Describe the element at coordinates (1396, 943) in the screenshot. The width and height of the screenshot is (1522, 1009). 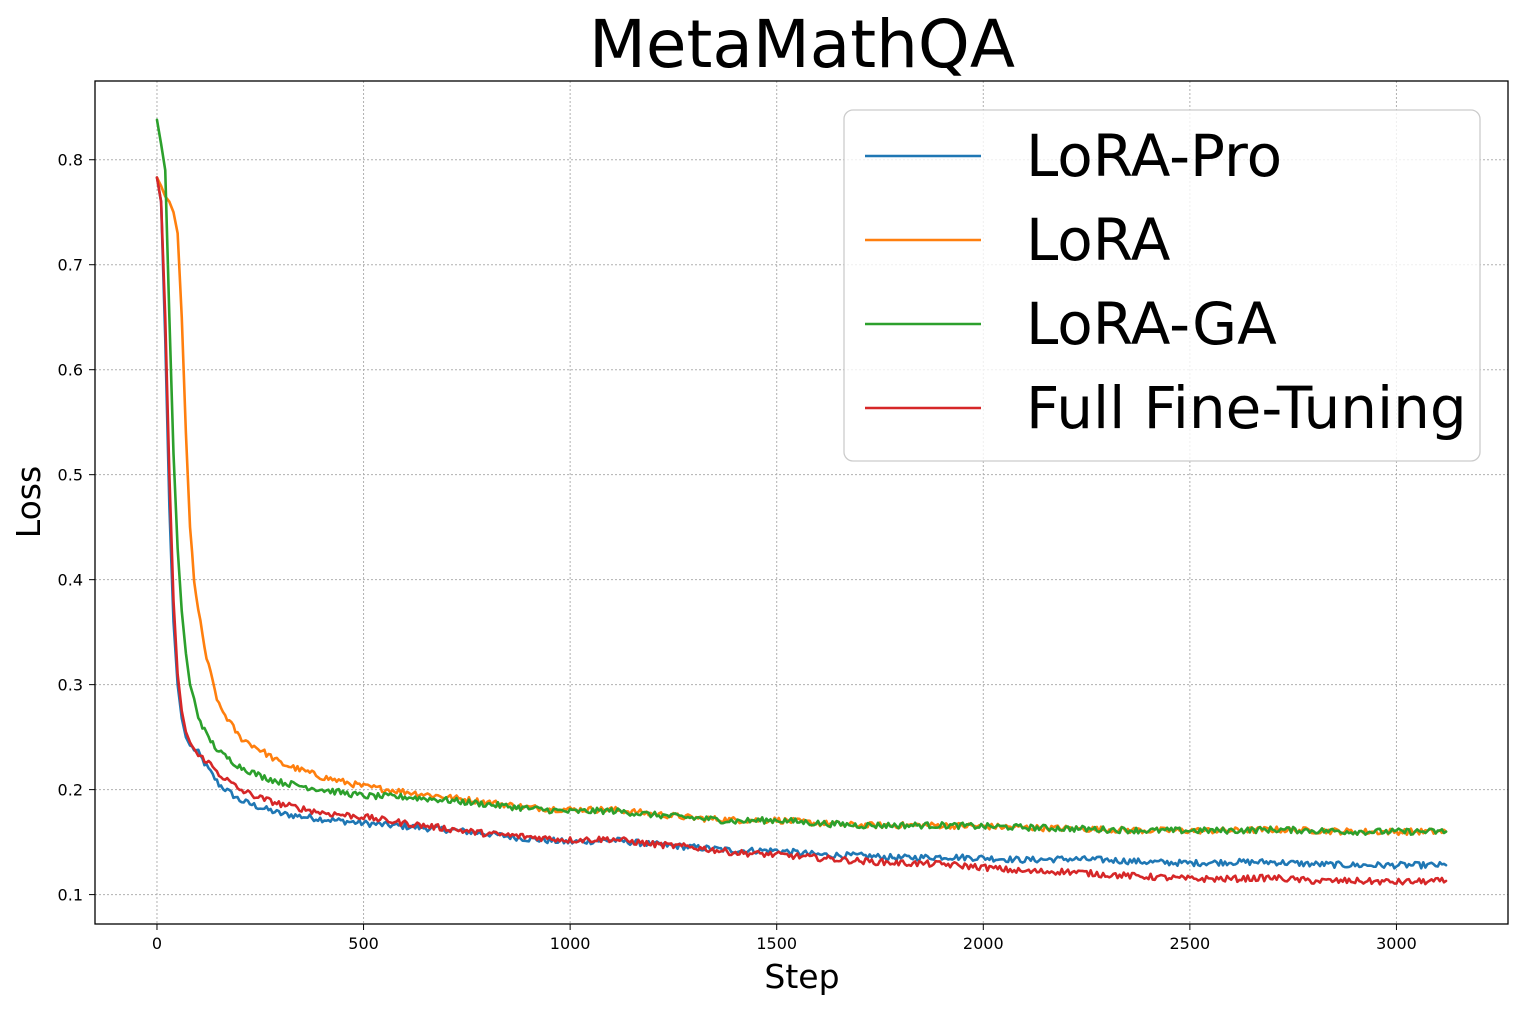
I see `x-tick-label: 3000` at that location.